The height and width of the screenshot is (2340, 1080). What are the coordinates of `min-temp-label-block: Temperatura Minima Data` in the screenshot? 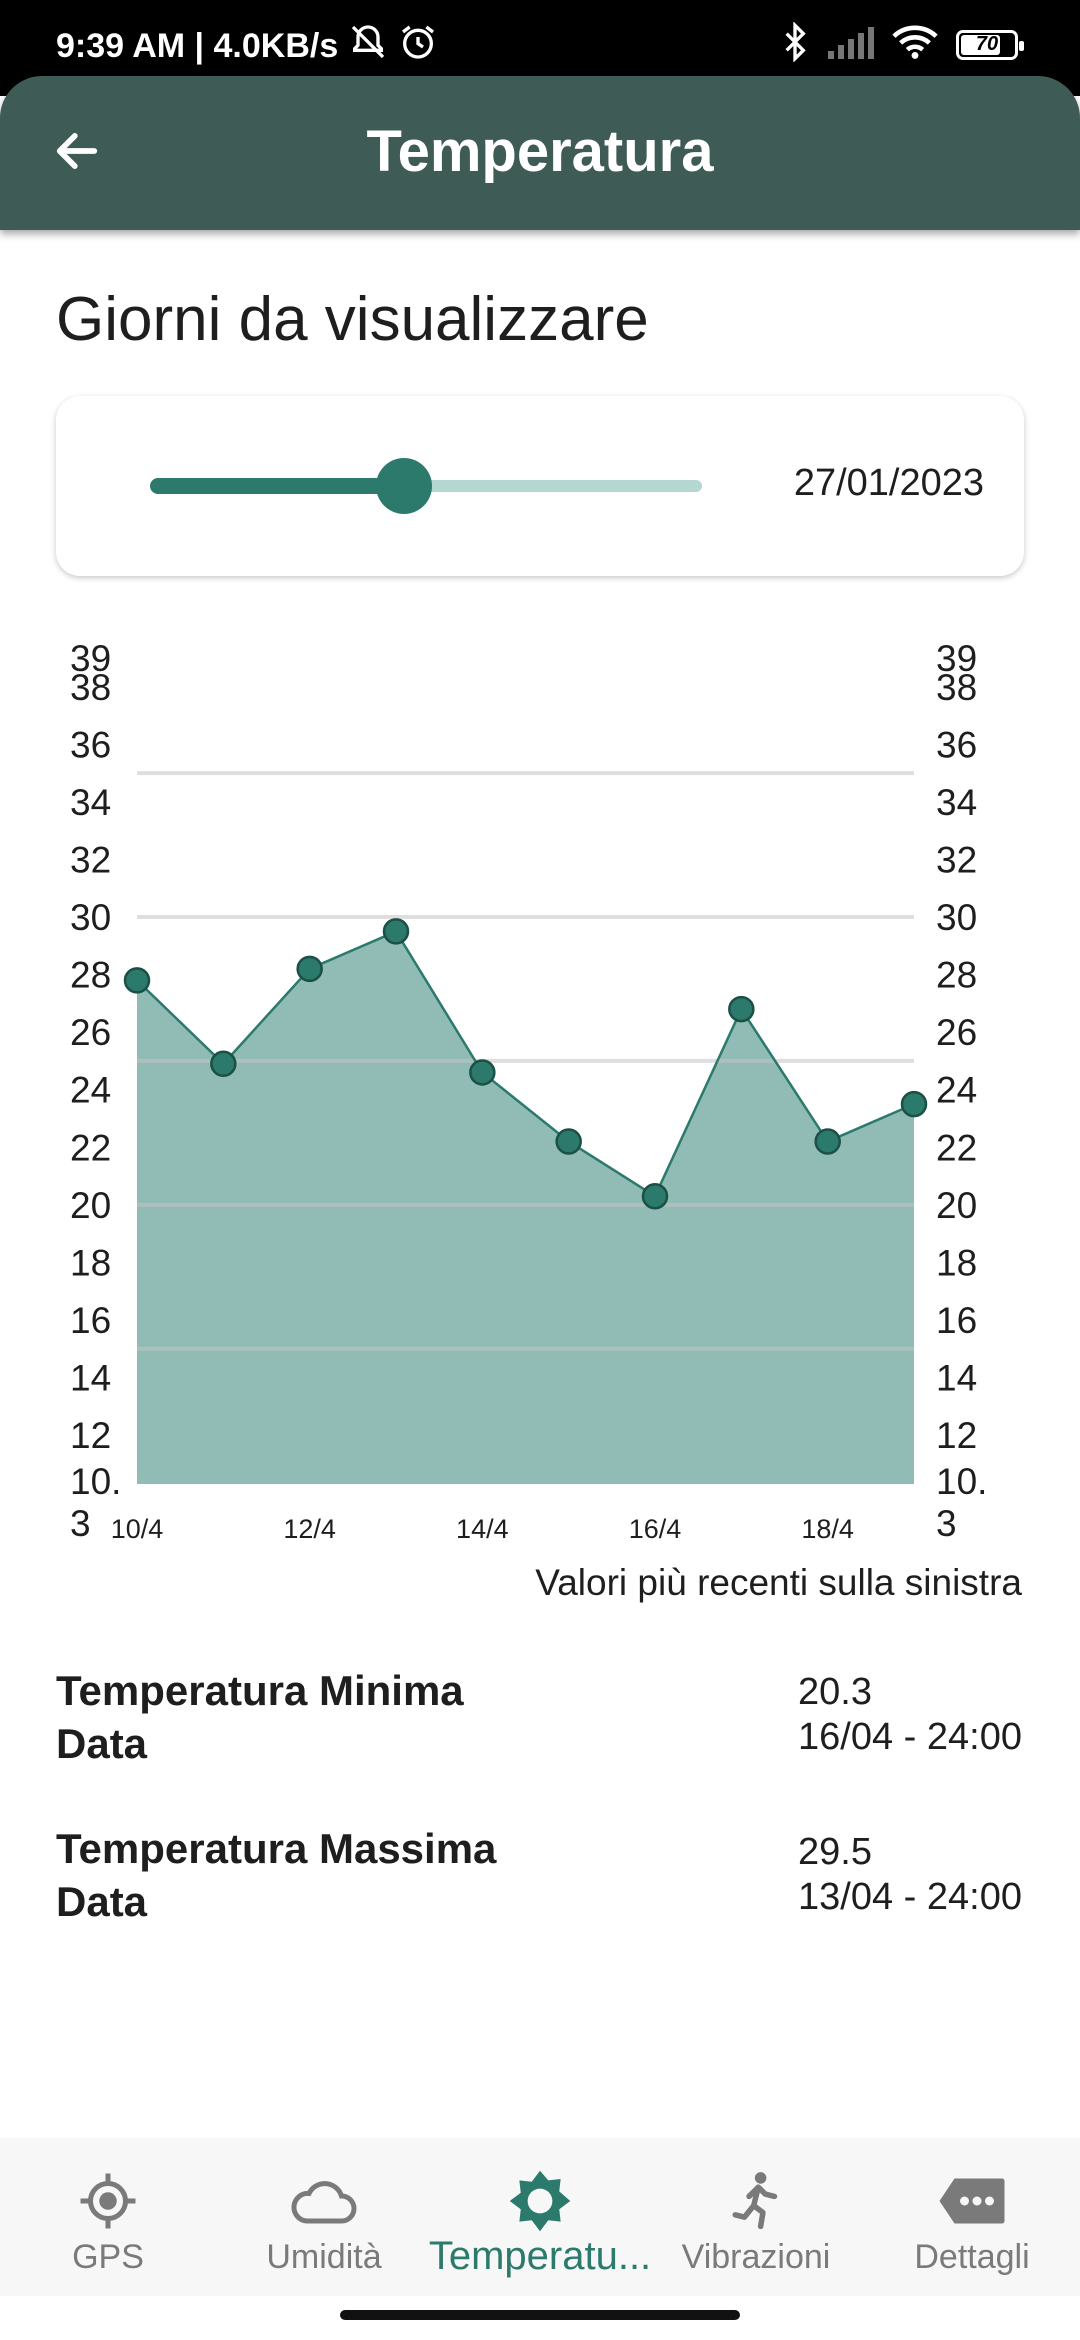 It's located at (260, 1717).